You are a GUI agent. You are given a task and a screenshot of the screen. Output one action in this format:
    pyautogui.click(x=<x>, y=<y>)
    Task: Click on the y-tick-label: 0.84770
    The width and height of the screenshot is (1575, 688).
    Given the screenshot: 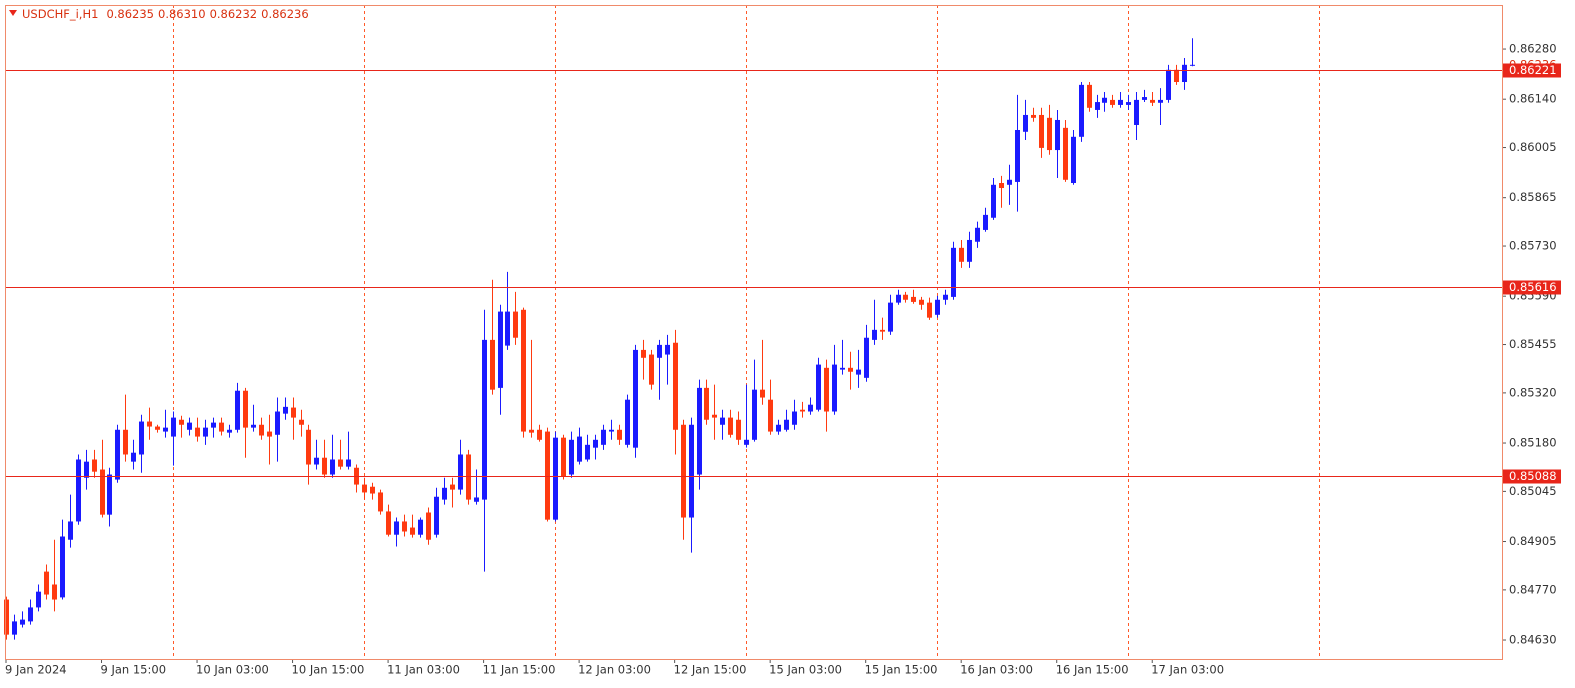 What is the action you would take?
    pyautogui.click(x=1533, y=589)
    